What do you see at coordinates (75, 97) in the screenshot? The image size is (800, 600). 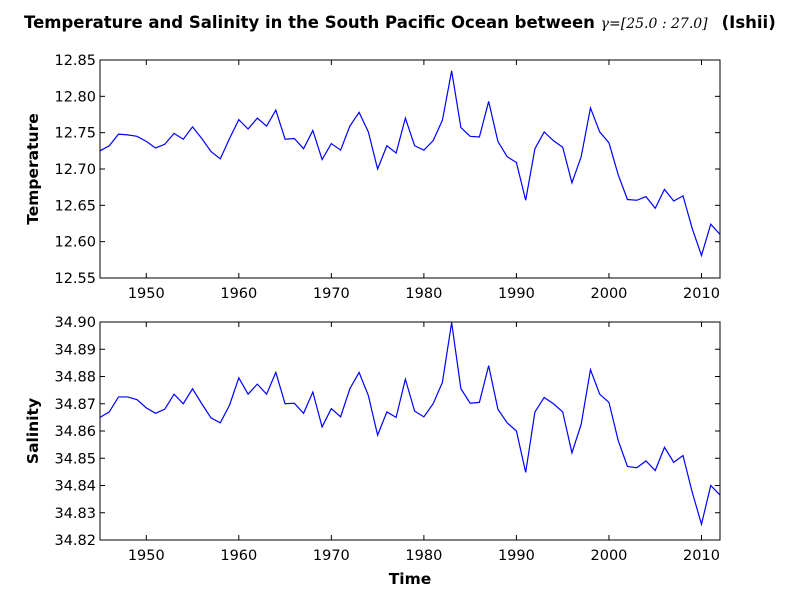 I see `temperature-y-tick-label: 12.80` at bounding box center [75, 97].